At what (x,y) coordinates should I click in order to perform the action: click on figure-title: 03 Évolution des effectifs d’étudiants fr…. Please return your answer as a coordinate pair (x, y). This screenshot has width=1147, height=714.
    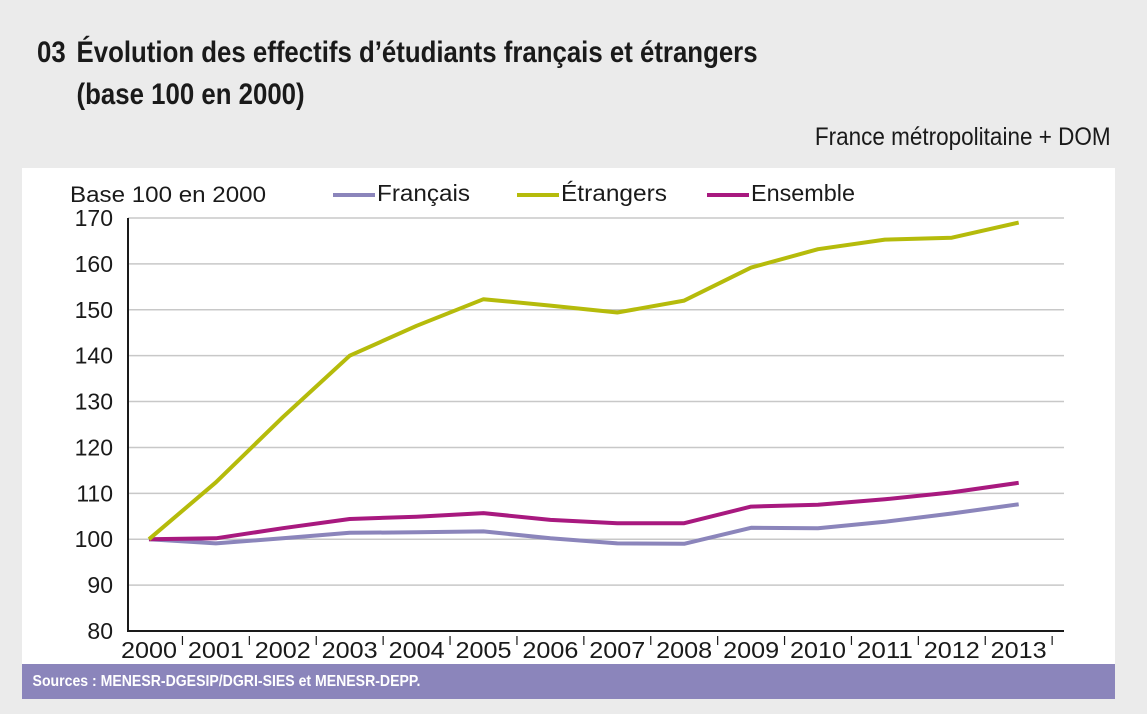
    Looking at the image, I should click on (397, 74).